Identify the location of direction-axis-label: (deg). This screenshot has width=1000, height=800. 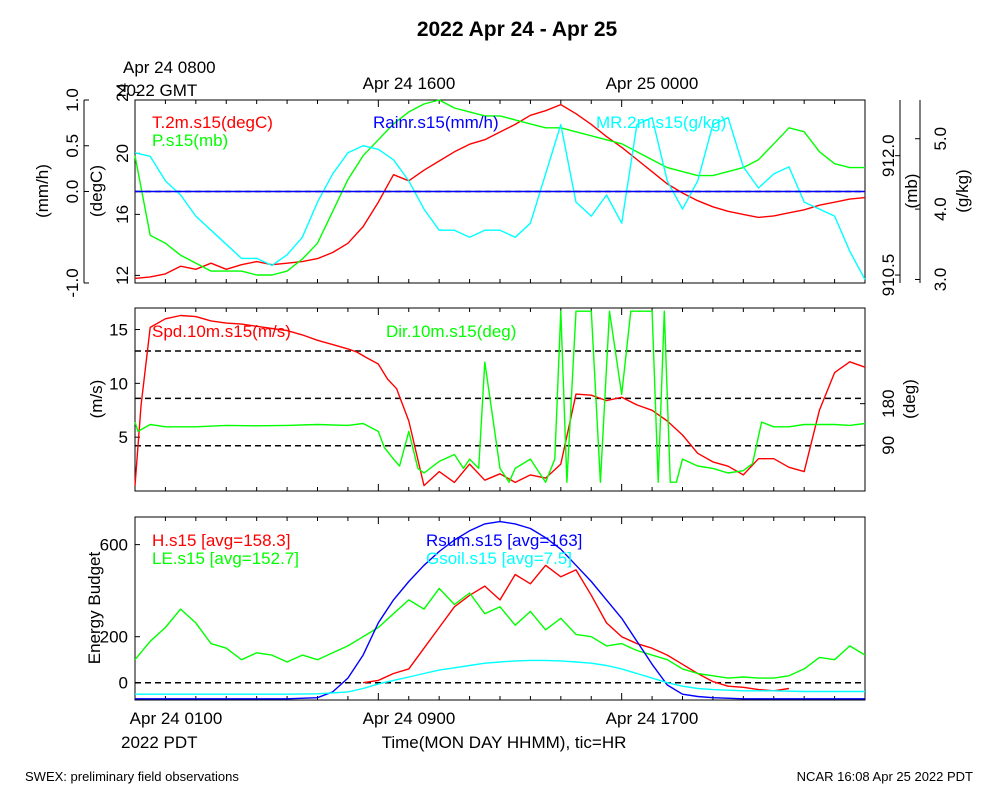
(909, 399).